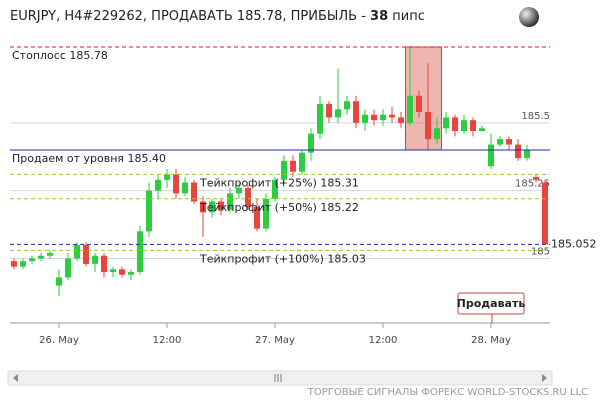 This screenshot has width=600, height=400. I want to click on y-tick-label: 185.5, so click(535, 116).